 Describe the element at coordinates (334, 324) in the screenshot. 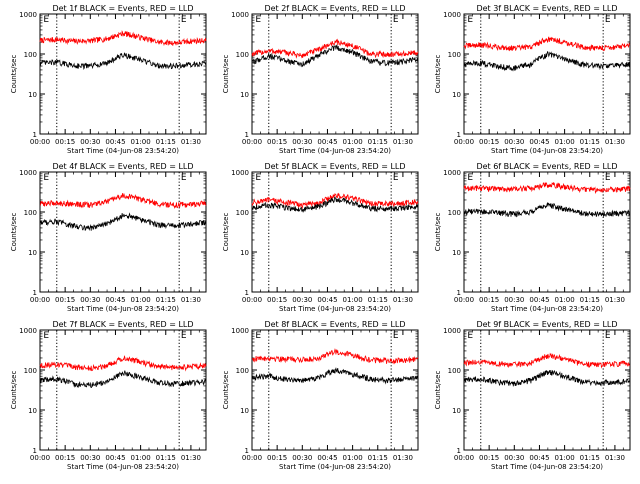

I see `panel-title: Det 8f BLACK = Events, RED = LLD` at that location.